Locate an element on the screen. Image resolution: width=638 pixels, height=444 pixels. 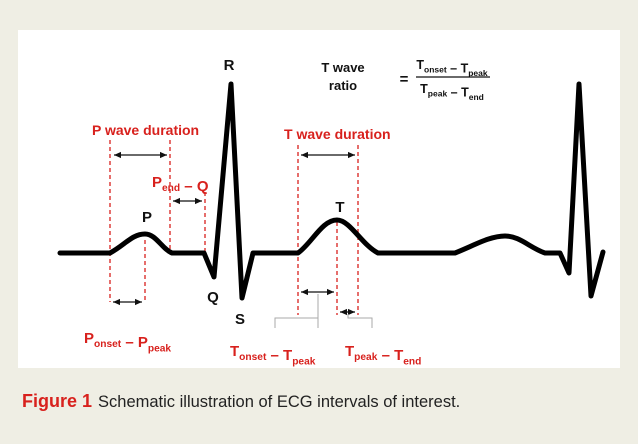
interval-label: Tonset – Tpeak is located at coordinates (273, 355).